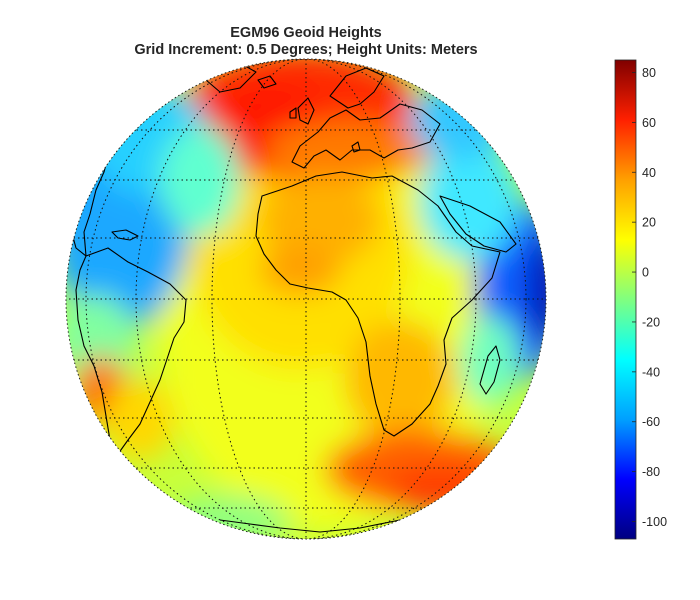 Image resolution: width=700 pixels, height=600 pixels. What do you see at coordinates (625, 299) in the screenshot?
I see `colorbar-gradient` at bounding box center [625, 299].